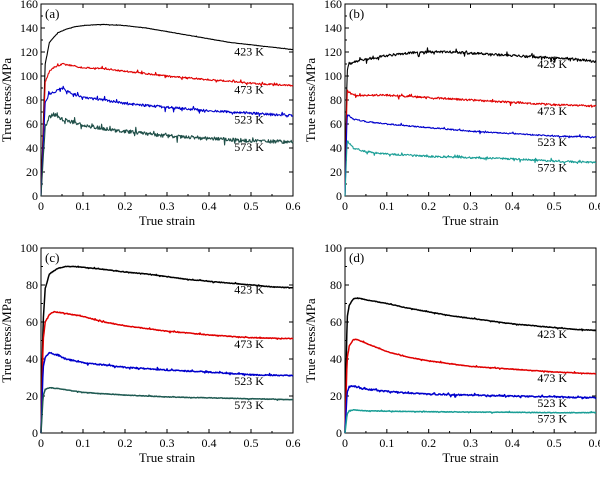 This screenshot has width=600, height=482. I want to click on panel-label: (c), so click(52, 257).